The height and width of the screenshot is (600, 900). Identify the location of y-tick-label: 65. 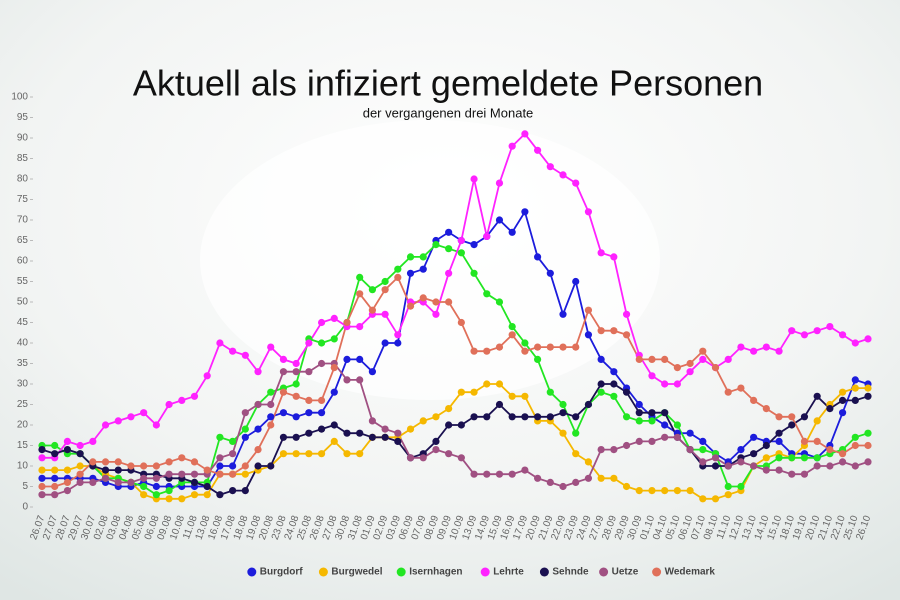
(23, 240).